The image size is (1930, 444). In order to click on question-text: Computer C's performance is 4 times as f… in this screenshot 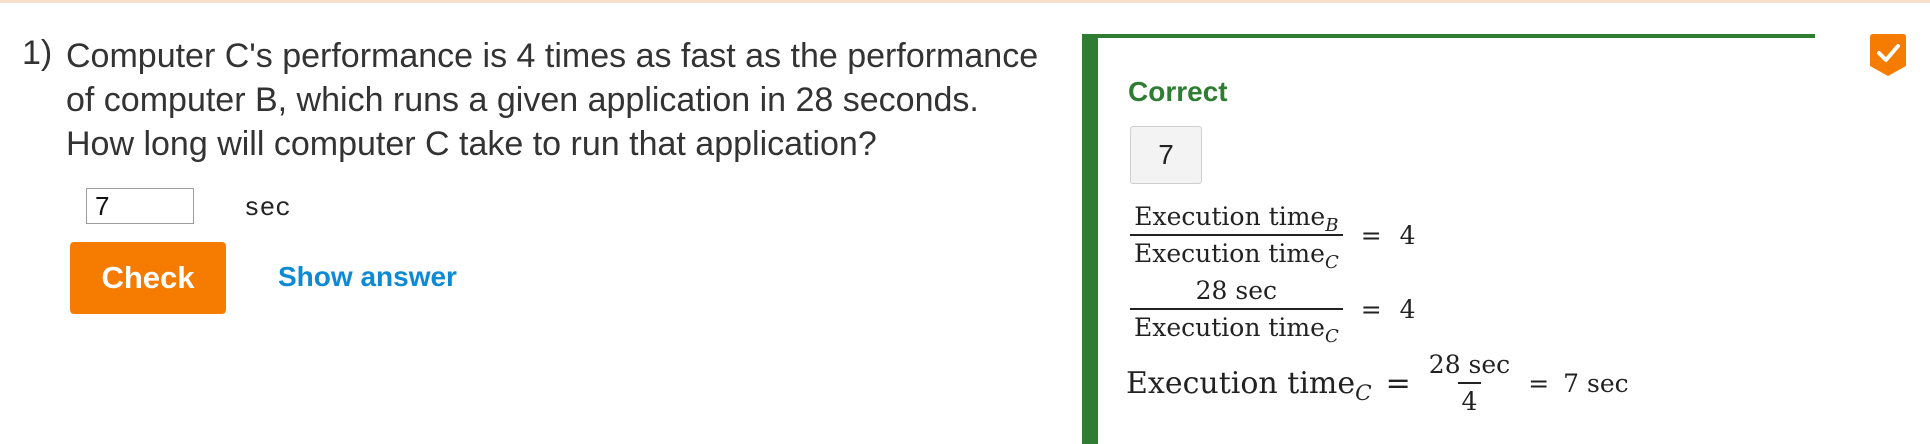, I will do `click(552, 100)`.